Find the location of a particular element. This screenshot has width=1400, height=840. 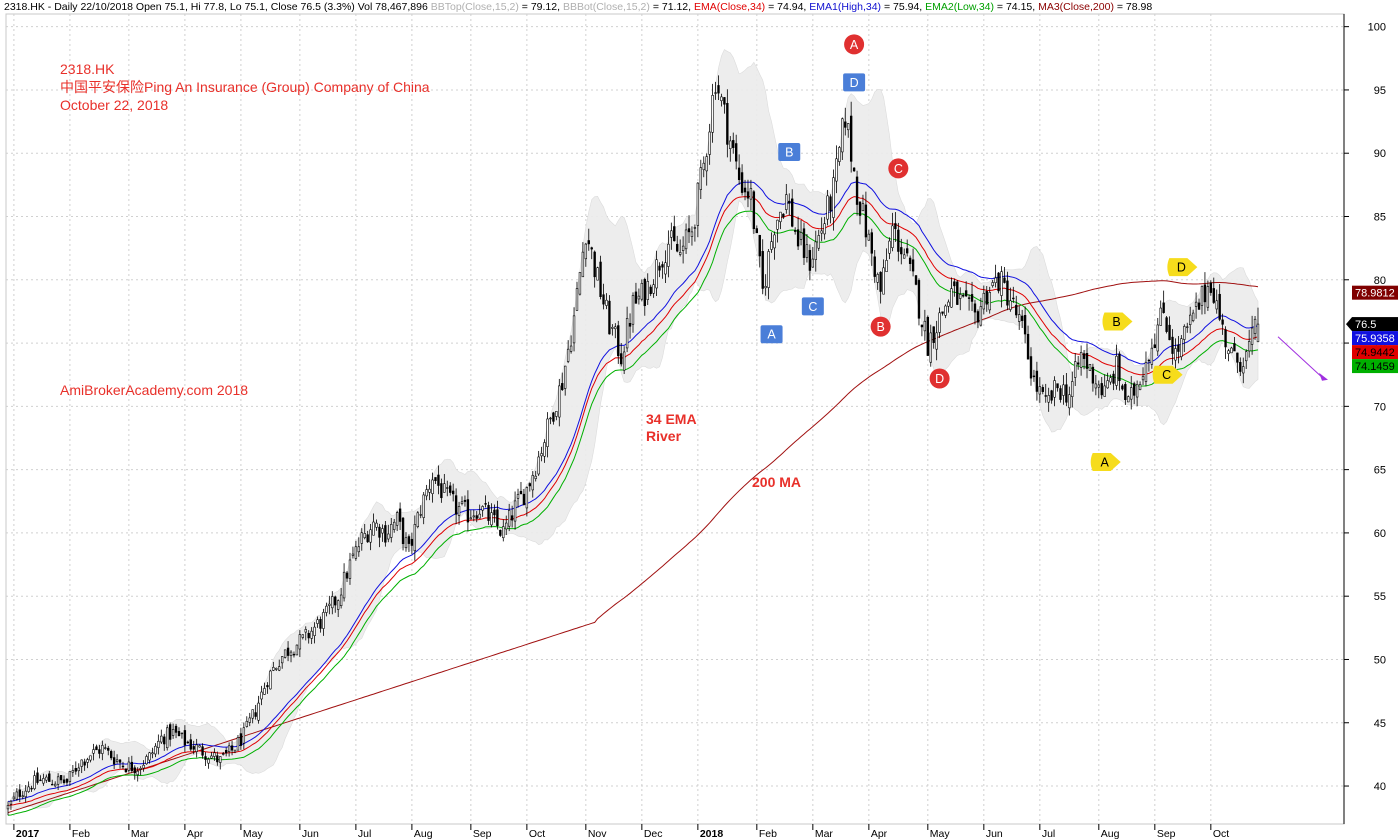

y-tick-label: 55 is located at coordinates (1380, 597).